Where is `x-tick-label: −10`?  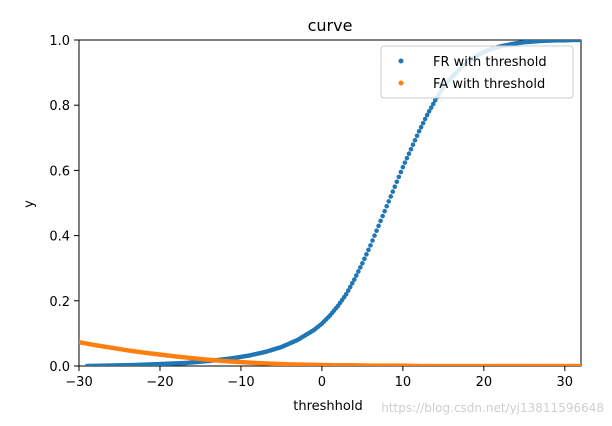 x-tick-label: −10 is located at coordinates (240, 382).